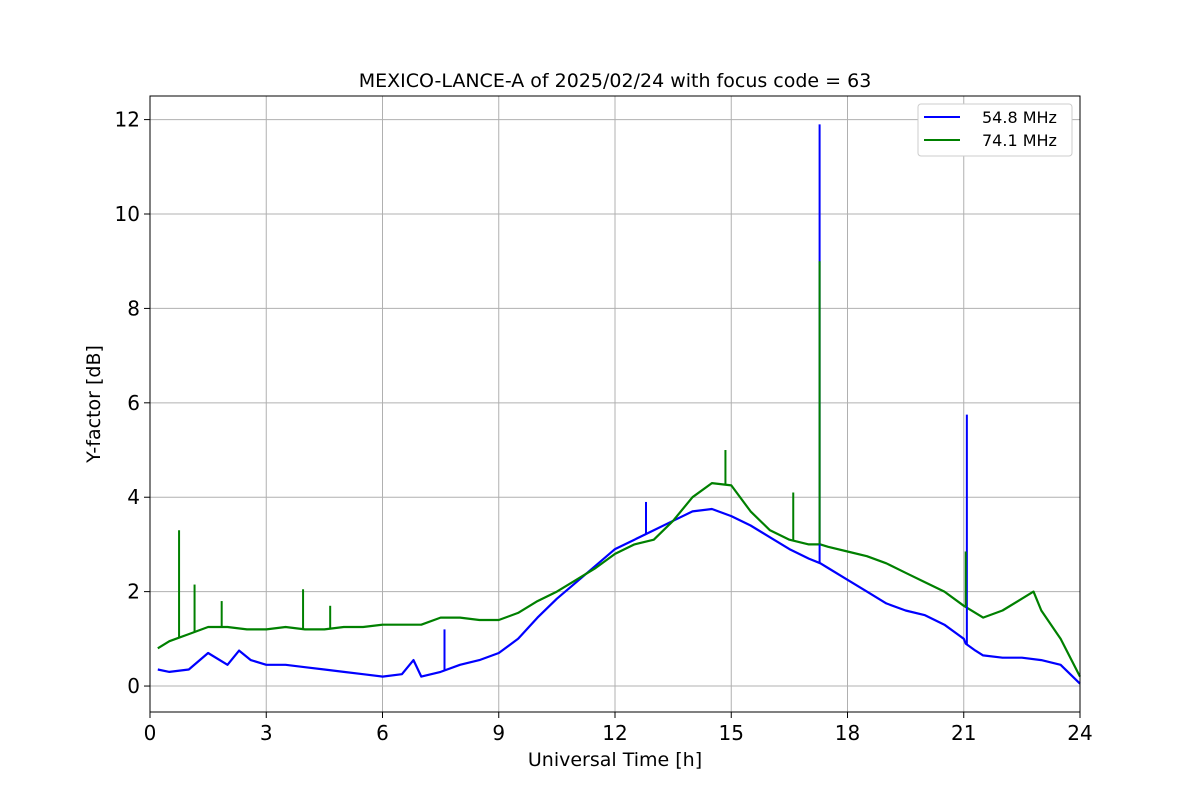 This screenshot has width=1200, height=800. I want to click on x-tick-label: 24, so click(1079, 733).